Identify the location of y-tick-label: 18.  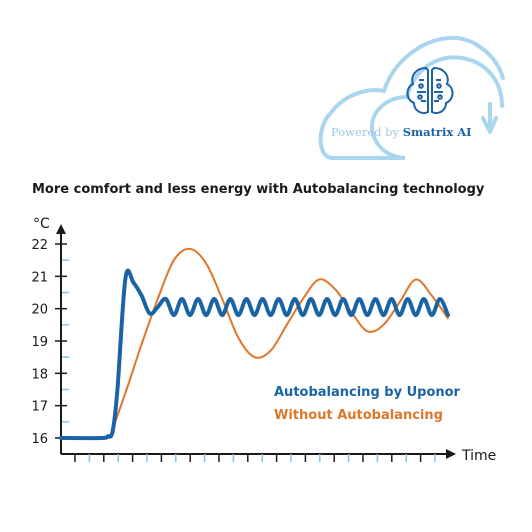
(39, 374).